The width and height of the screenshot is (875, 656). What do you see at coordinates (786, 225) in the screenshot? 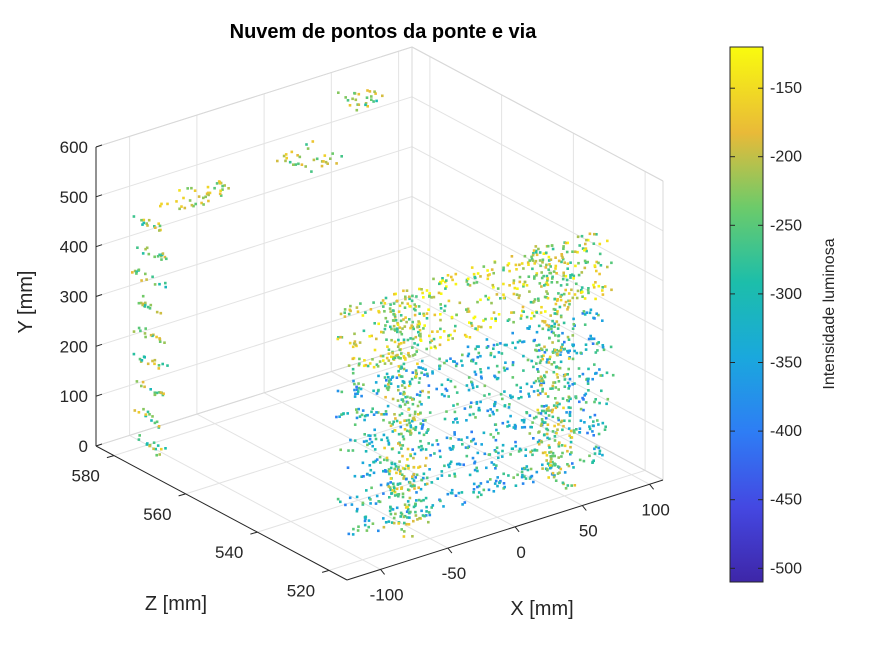
I see `colorbar-tick-label: -250` at bounding box center [786, 225].